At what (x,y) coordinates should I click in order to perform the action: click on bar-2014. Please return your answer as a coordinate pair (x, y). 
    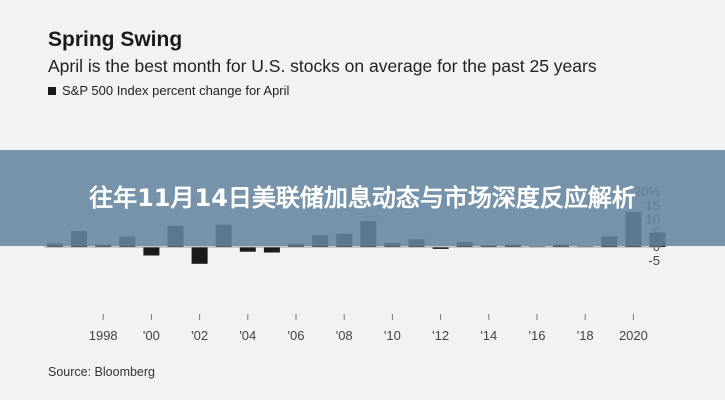
    Looking at the image, I should click on (488, 246).